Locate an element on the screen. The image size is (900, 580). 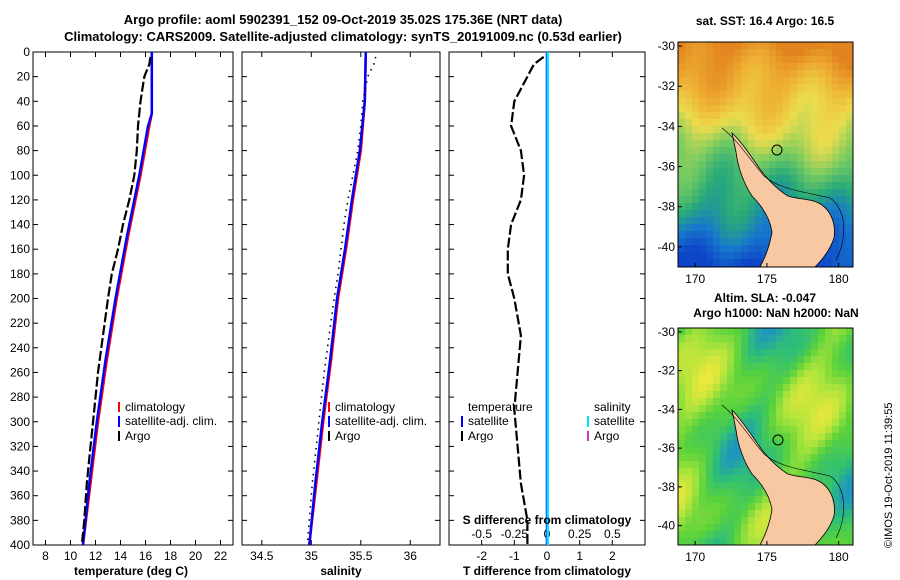
x-tick-label: 36 is located at coordinates (411, 556).